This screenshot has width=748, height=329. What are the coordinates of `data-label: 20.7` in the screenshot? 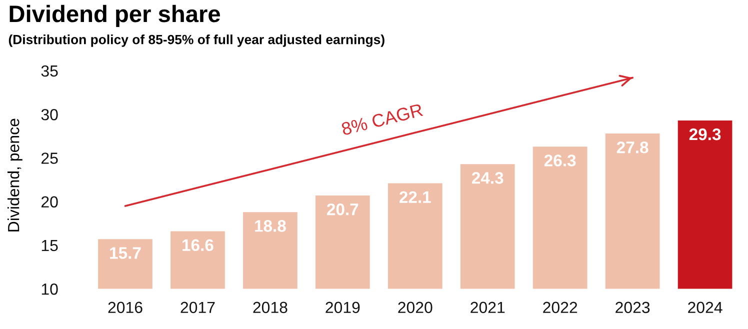 It's located at (342, 209).